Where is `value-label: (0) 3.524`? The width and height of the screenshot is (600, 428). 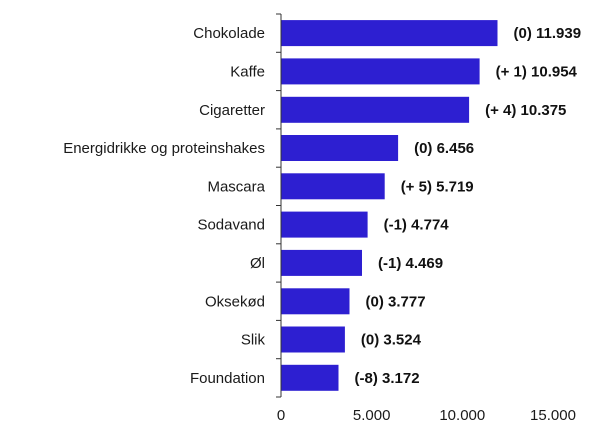
value-label: (0) 3.524 is located at coordinates (391, 340).